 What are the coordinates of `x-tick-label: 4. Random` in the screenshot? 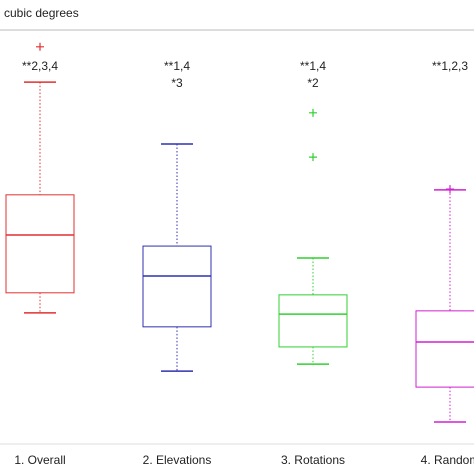 It's located at (447, 460).